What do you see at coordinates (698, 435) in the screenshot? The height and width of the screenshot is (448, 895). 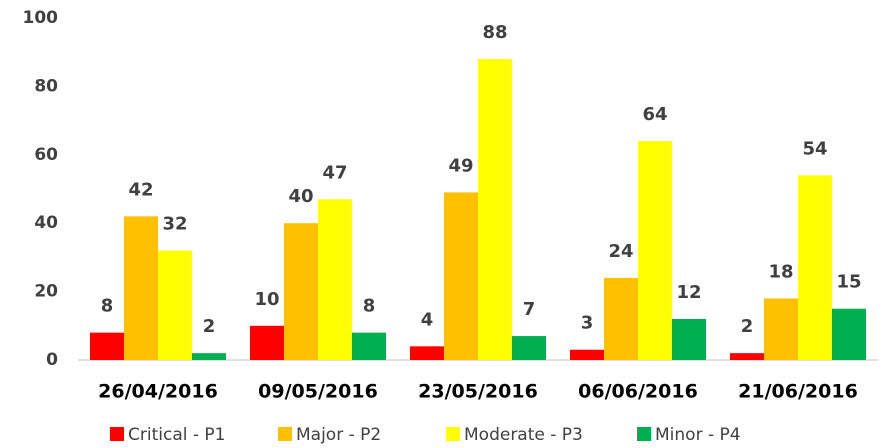 I see `legend-label: Minor - P4` at bounding box center [698, 435].